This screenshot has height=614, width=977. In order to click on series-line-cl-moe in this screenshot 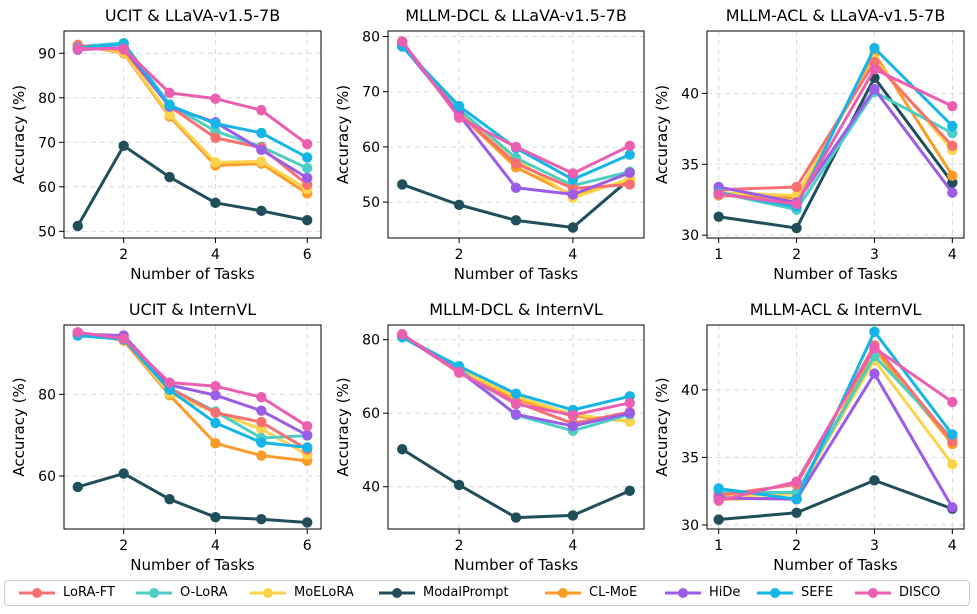, I will do `click(516, 119)`.